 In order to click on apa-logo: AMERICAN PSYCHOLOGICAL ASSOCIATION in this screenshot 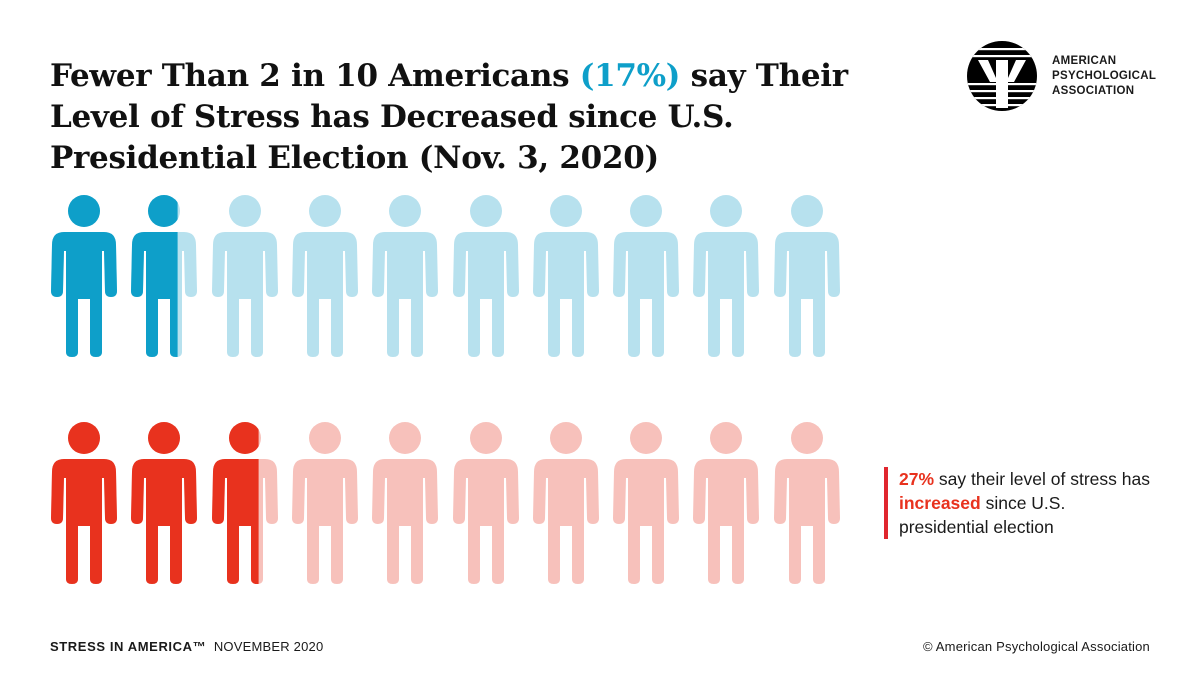, I will do `click(1061, 76)`.